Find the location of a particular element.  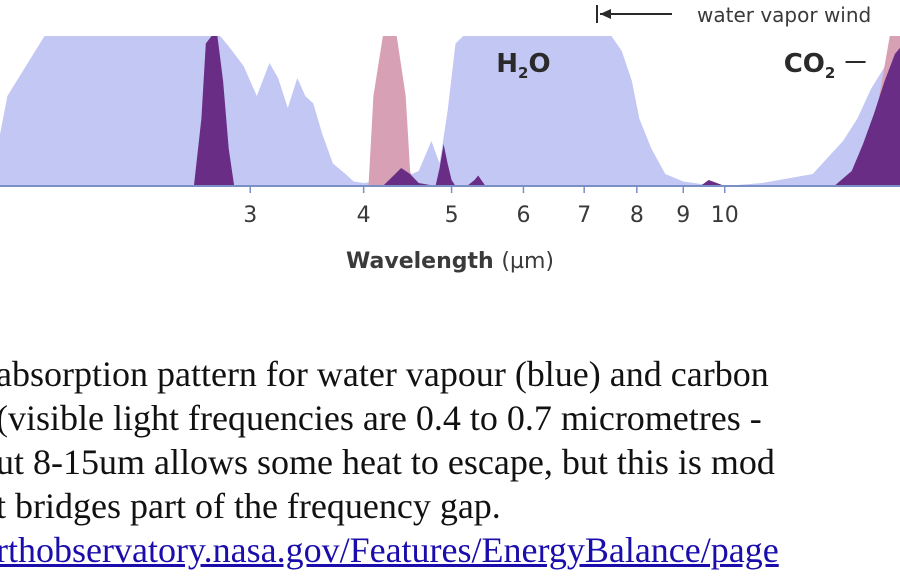

x-tick-label: 5 is located at coordinates (452, 215).